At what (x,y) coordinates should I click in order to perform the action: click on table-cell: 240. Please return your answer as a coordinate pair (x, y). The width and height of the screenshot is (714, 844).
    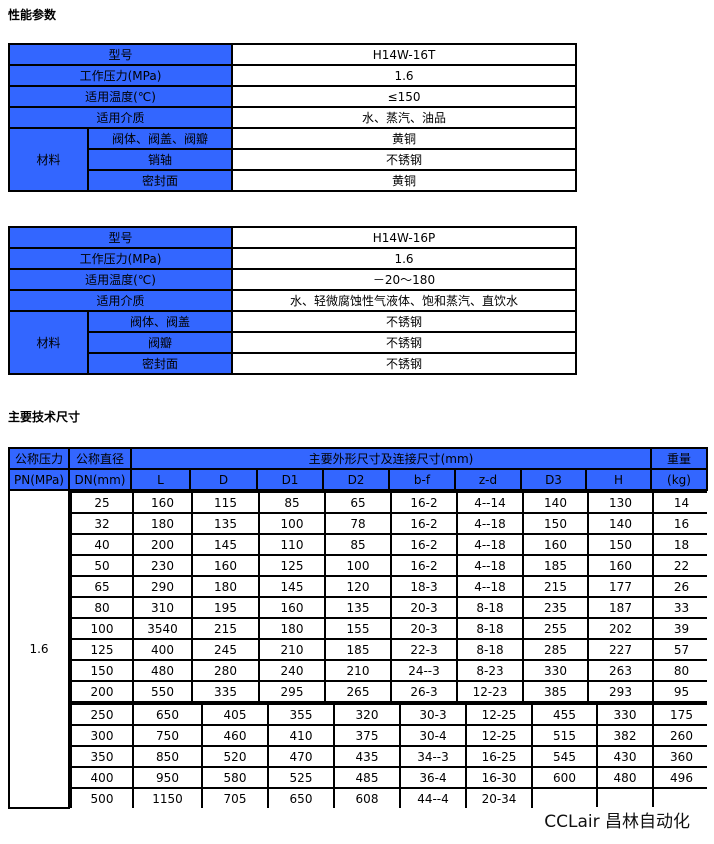
    Looking at the image, I should click on (292, 670).